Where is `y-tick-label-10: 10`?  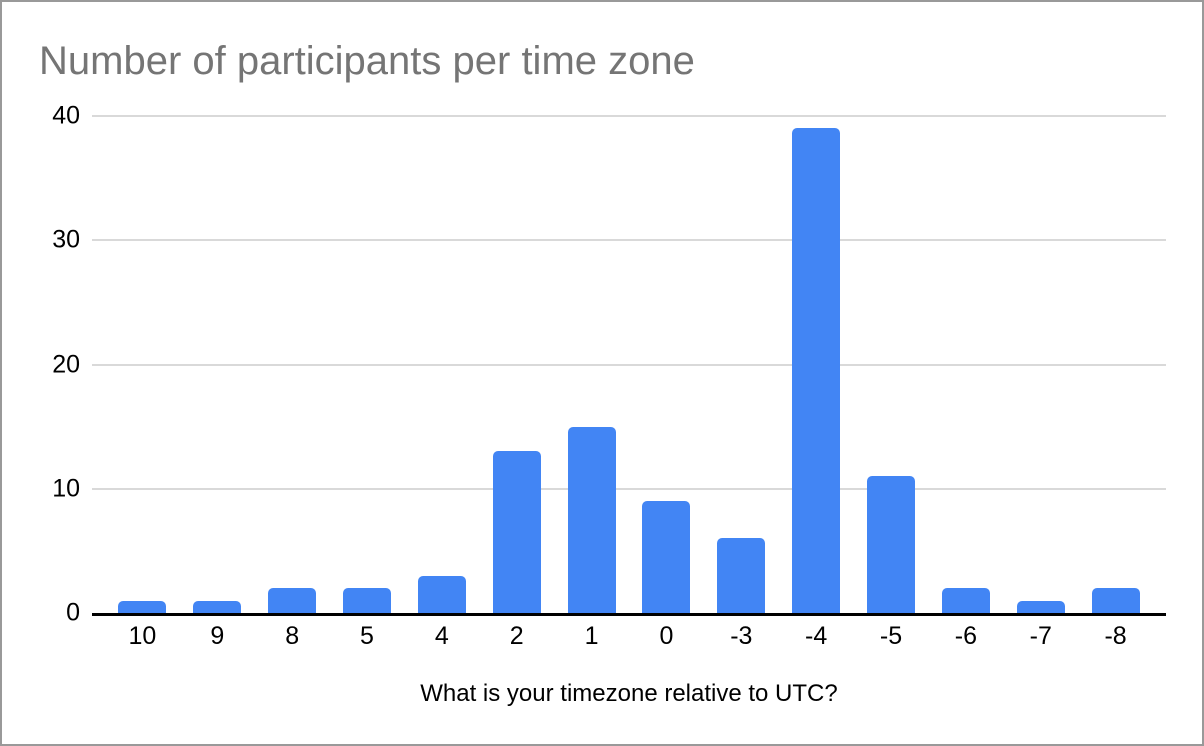
y-tick-label-10: 10 is located at coordinates (66, 488).